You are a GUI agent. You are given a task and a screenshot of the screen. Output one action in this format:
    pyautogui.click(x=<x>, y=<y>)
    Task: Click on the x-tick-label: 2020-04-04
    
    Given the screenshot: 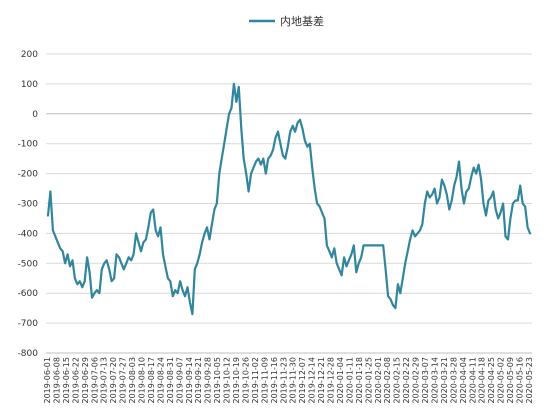 What is the action you would take?
    pyautogui.click(x=463, y=380)
    